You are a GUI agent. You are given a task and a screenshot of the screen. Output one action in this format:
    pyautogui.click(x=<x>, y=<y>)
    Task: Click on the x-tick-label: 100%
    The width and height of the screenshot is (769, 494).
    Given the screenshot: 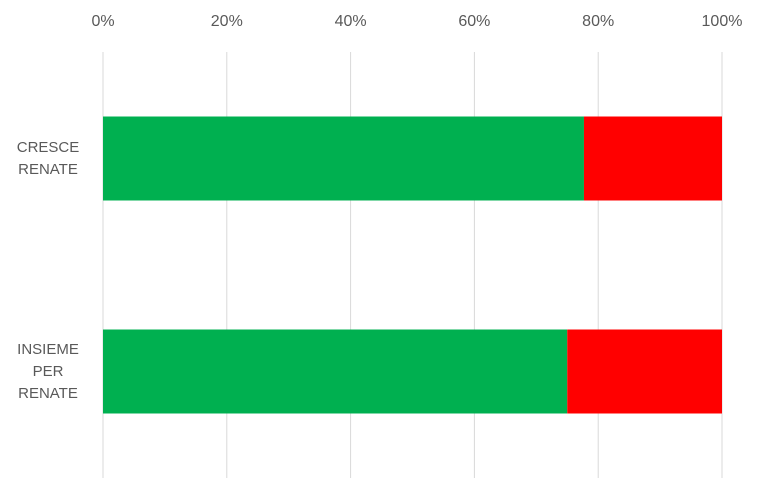 What is the action you would take?
    pyautogui.click(x=722, y=21)
    